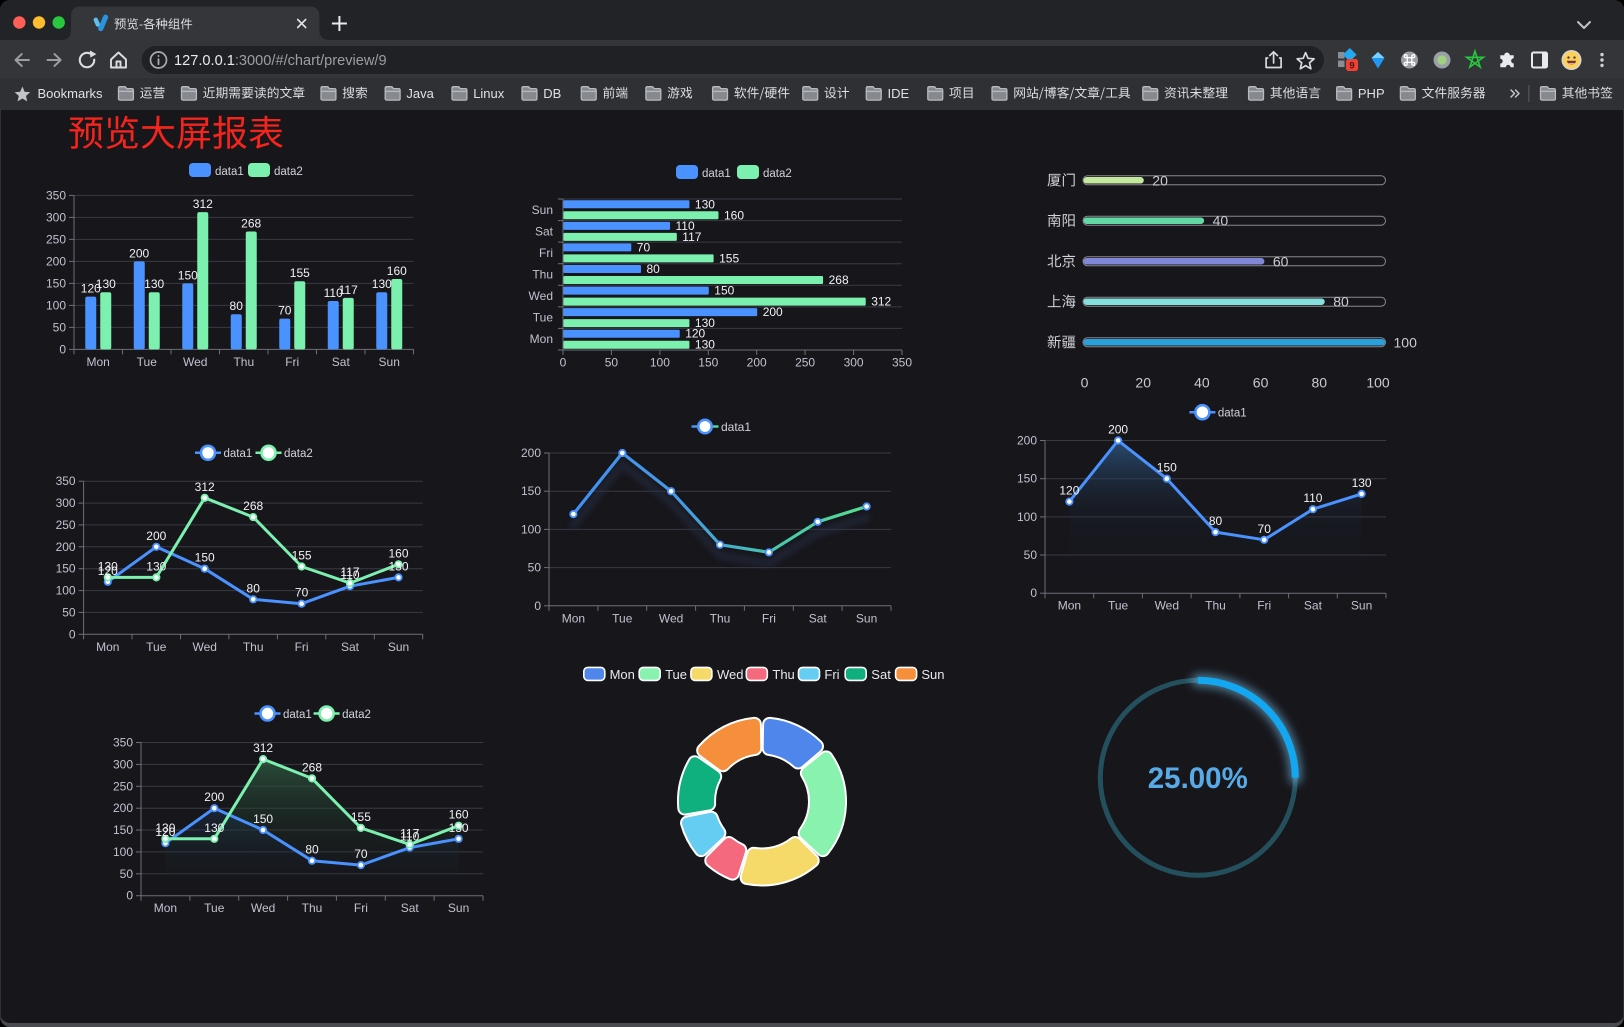 Image resolution: width=1624 pixels, height=1027 pixels. Describe the element at coordinates (280, 61) in the screenshot. I see `svg-text:127.0.0.1:3000/#/chart/preview: 127.0.0.1:3000/#/chart/preview/9` at that location.